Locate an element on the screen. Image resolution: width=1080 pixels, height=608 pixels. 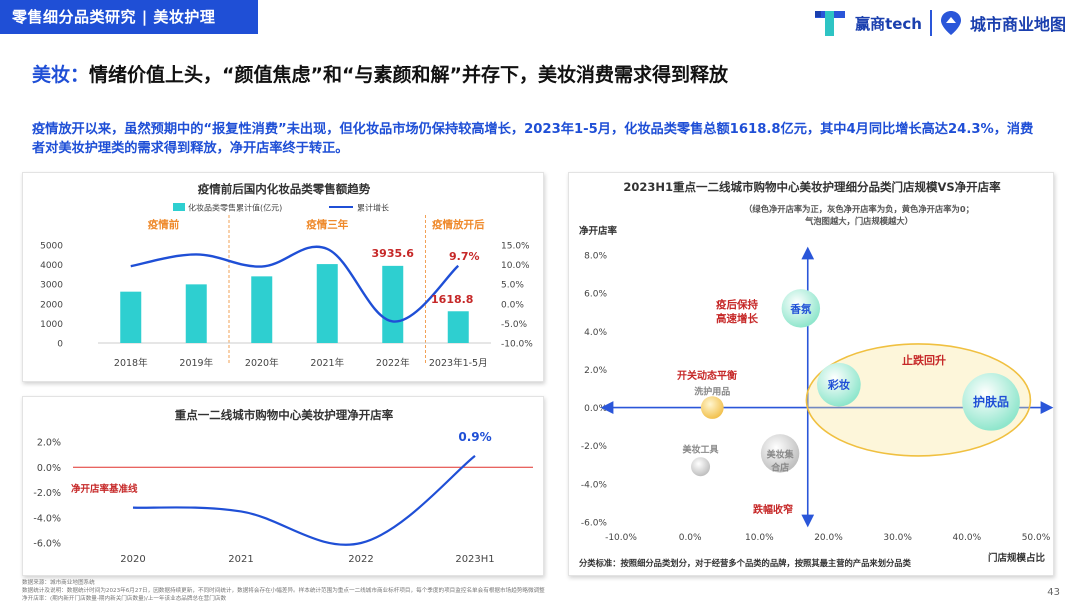
phase-label: 疫情放开后 is located at coordinates (458, 224).